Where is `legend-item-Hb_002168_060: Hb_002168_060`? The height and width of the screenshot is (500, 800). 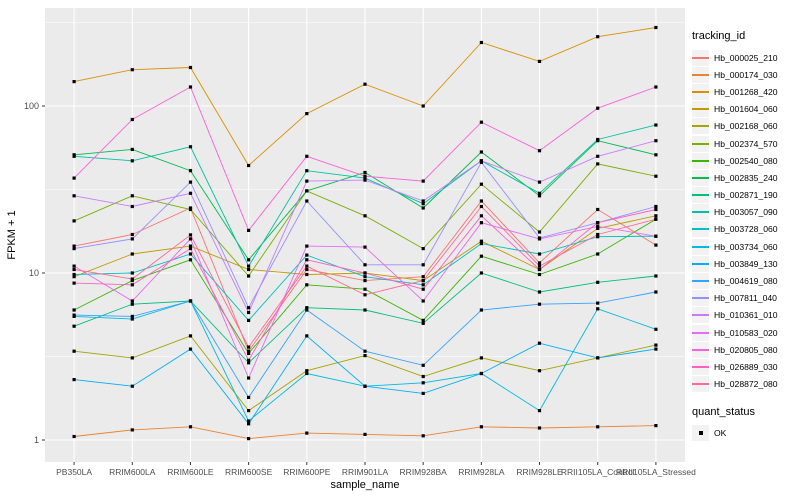 legend-item-Hb_002168_060: Hb_002168_060 is located at coordinates (746, 126).